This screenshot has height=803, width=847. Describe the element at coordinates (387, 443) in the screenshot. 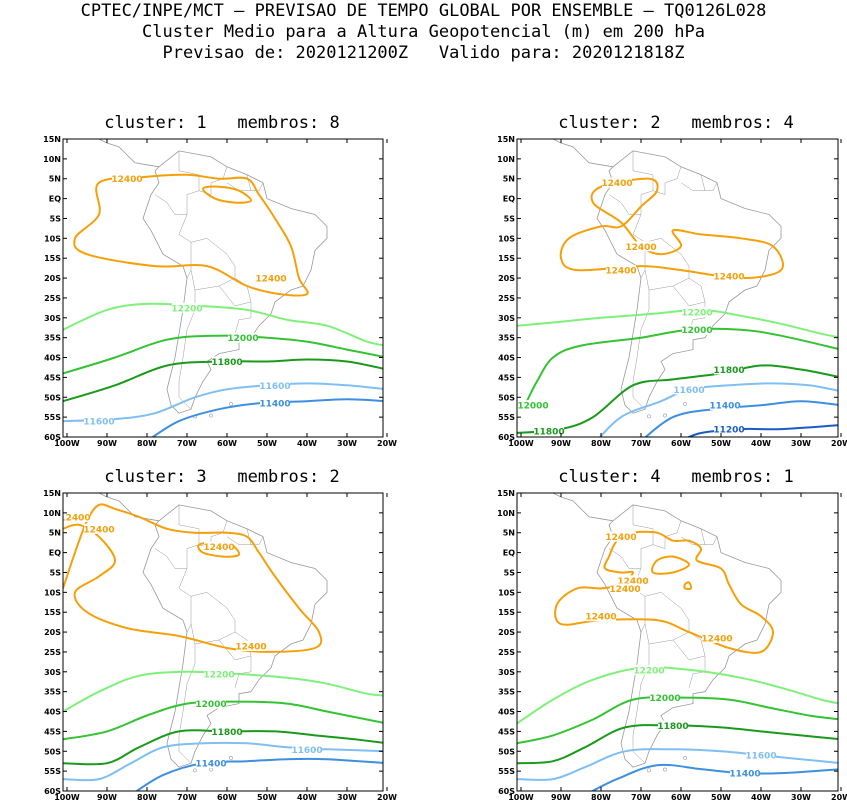

I see `lon-tick-label: 20W` at that location.